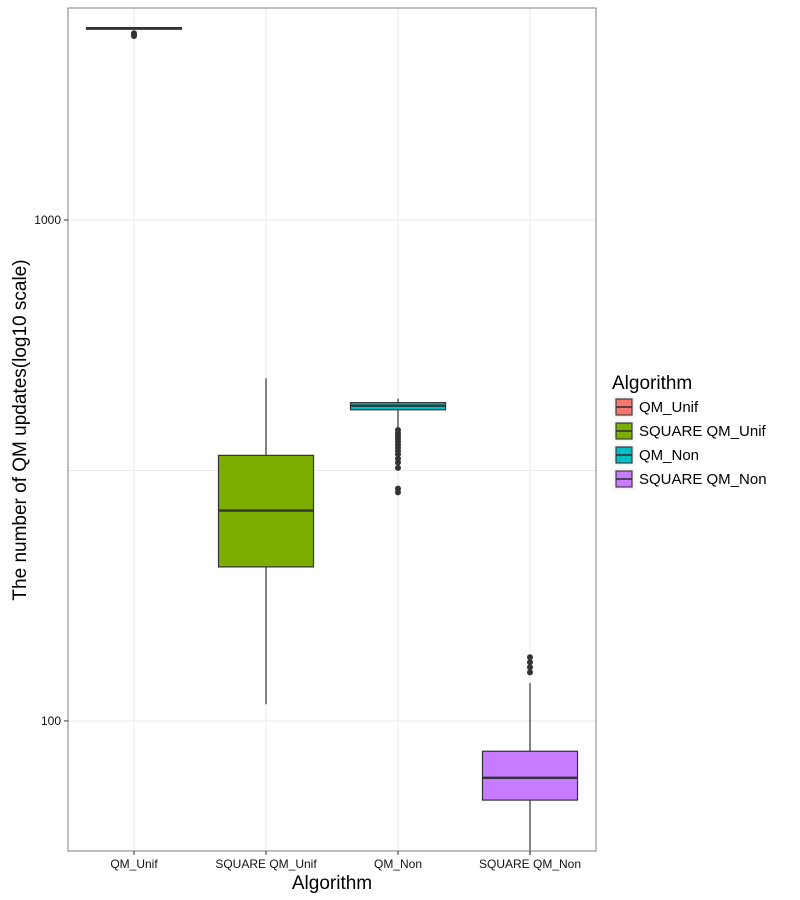  Describe the element at coordinates (652, 383) in the screenshot. I see `legend-title: Algorithm` at that location.